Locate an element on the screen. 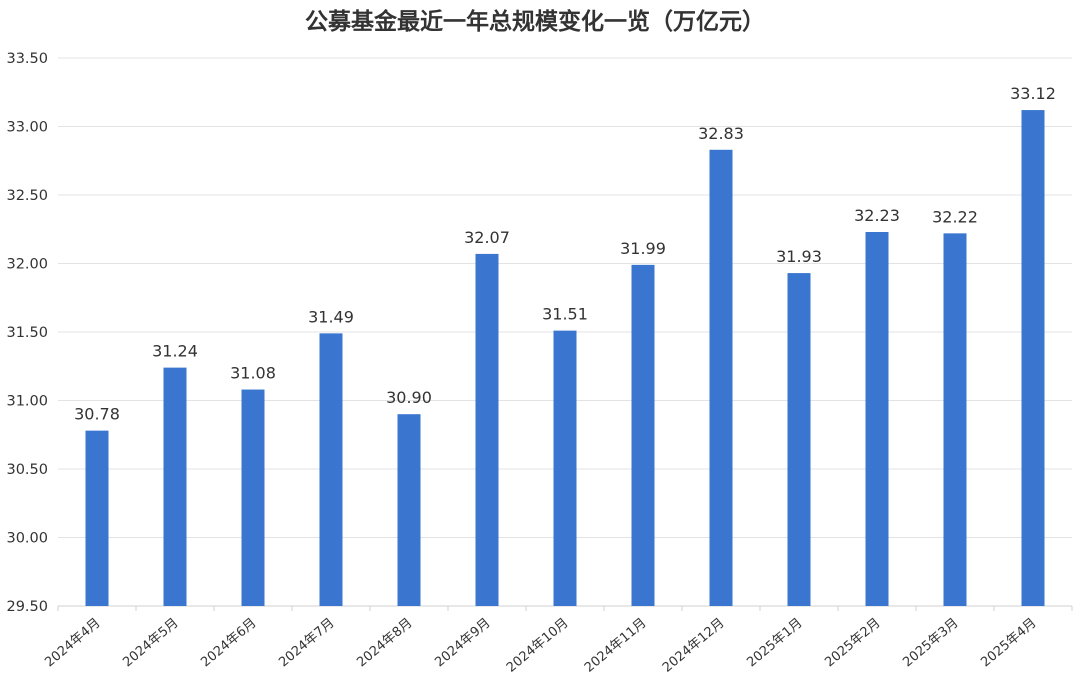 This screenshot has width=1080, height=691. y-tick-label: 31.50 is located at coordinates (27, 333).